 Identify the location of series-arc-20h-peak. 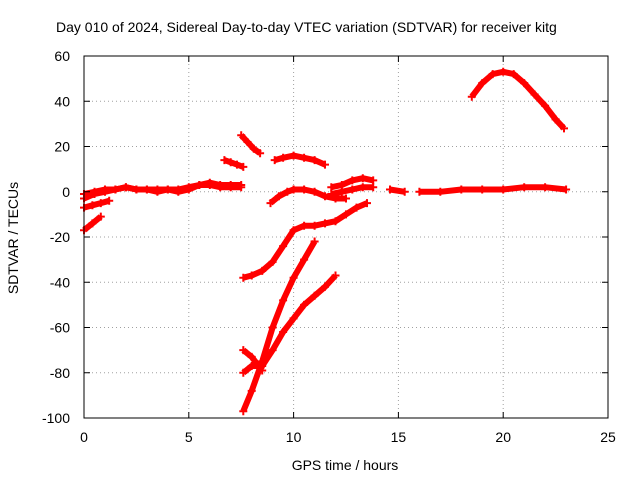
(517, 100).